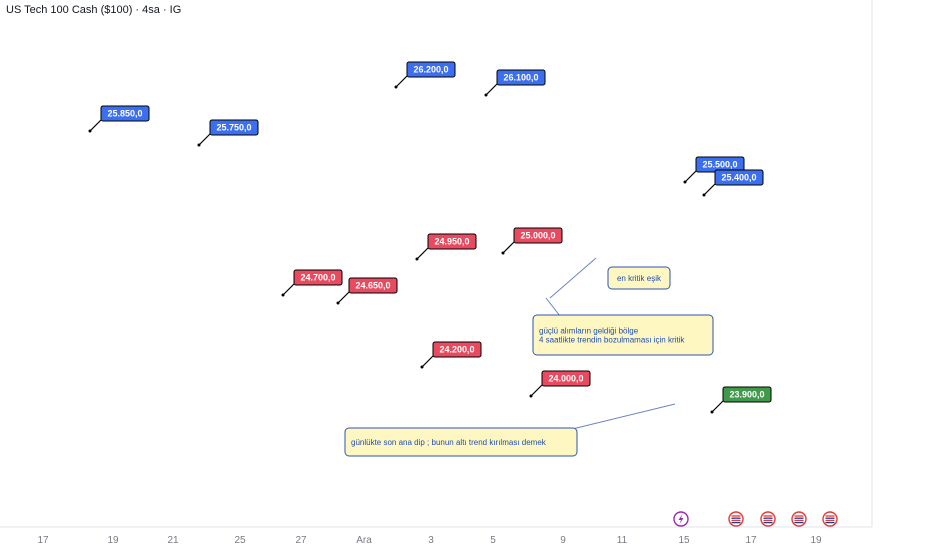 This screenshot has height=550, width=932. I want to click on price-callout-text: 25.400,0, so click(738, 178).